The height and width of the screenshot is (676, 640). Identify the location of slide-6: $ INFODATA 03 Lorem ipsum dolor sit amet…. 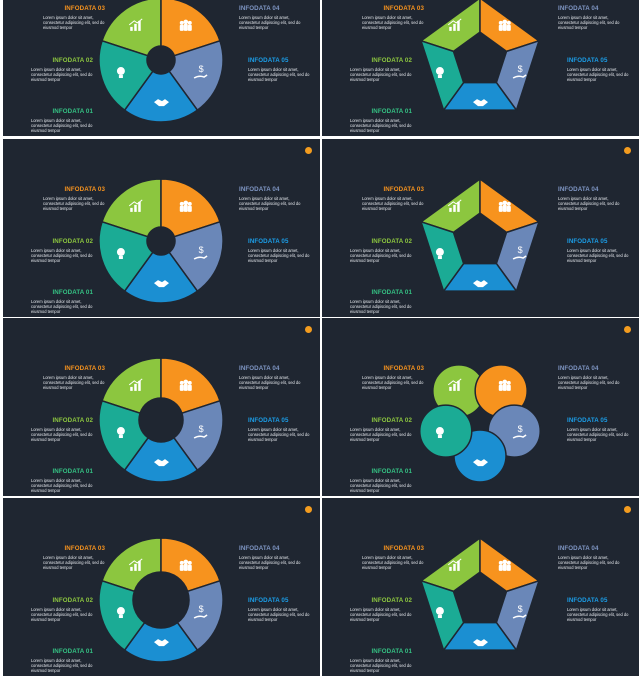
(480, 407).